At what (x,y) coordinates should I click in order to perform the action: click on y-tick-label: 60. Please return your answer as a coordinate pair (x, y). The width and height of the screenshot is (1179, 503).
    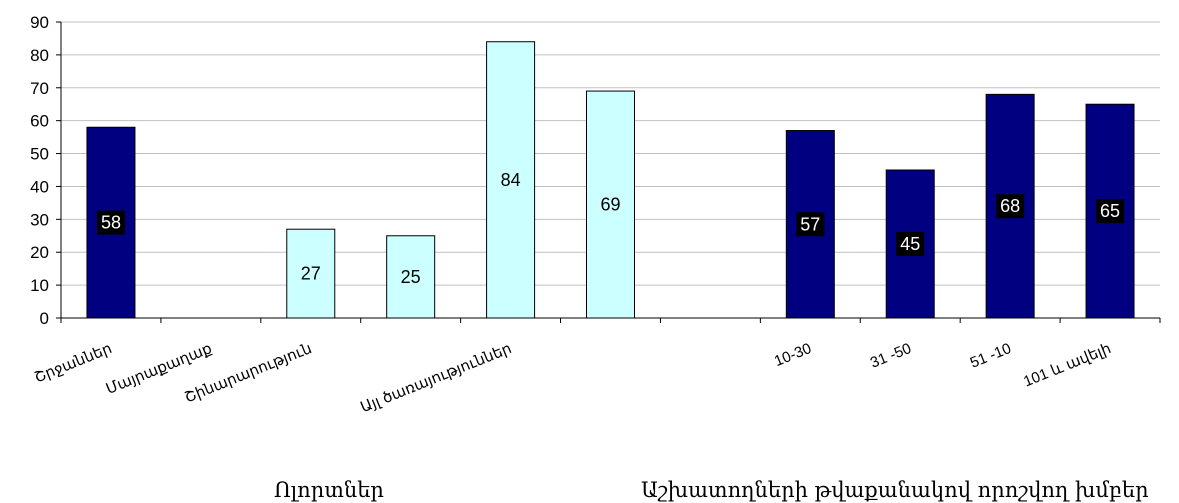
    Looking at the image, I should click on (39, 121).